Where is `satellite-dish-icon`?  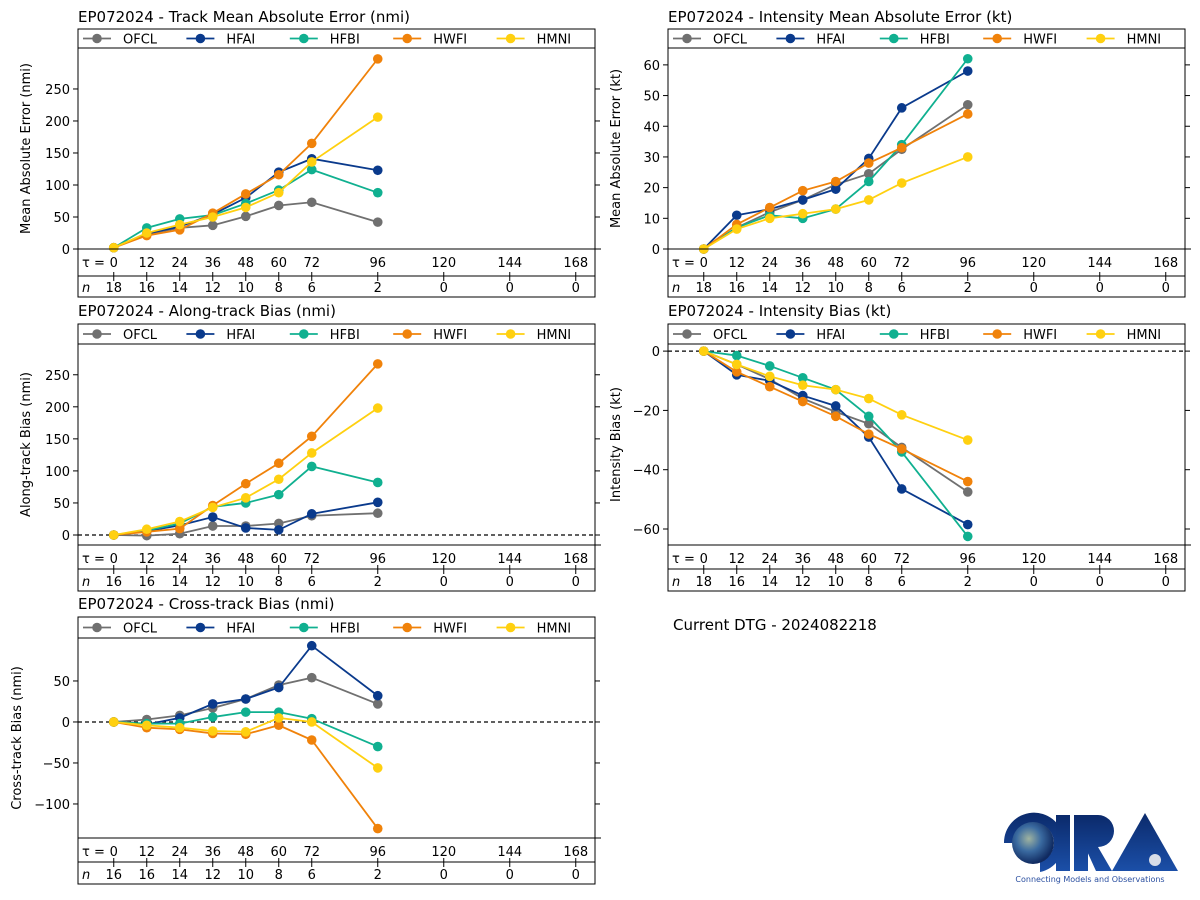
satellite-dish-icon is located at coordinates (1155, 860).